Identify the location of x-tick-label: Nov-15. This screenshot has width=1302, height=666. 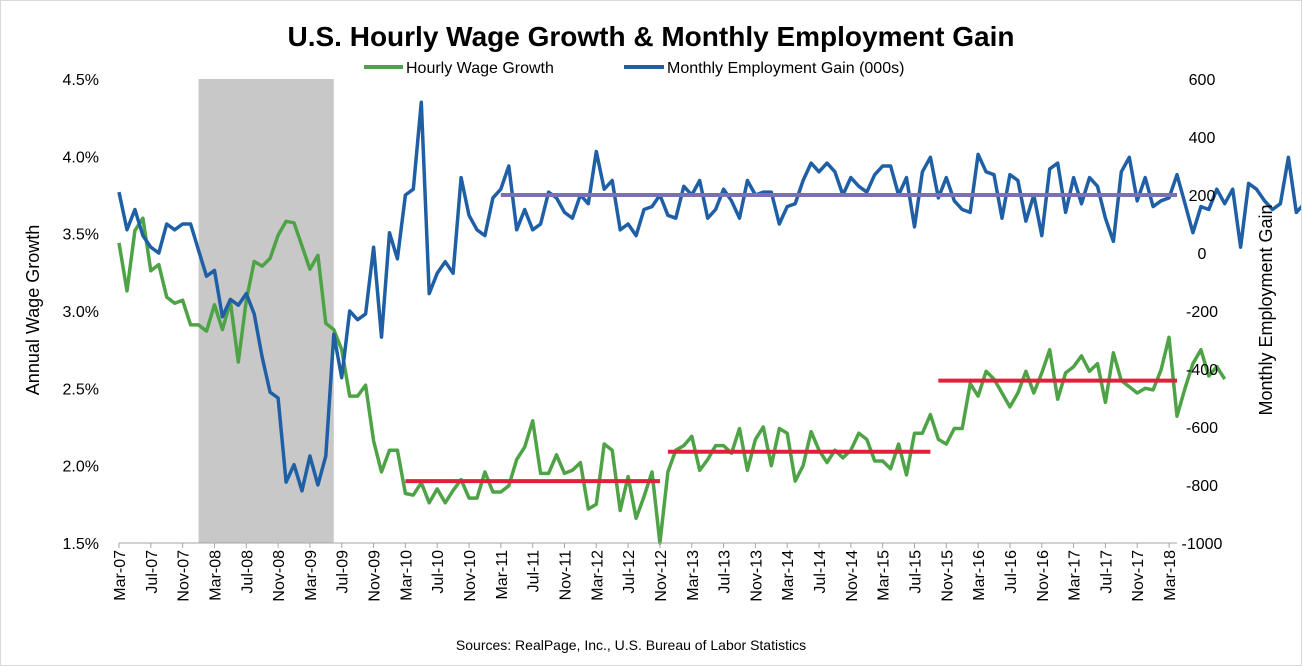
(947, 576).